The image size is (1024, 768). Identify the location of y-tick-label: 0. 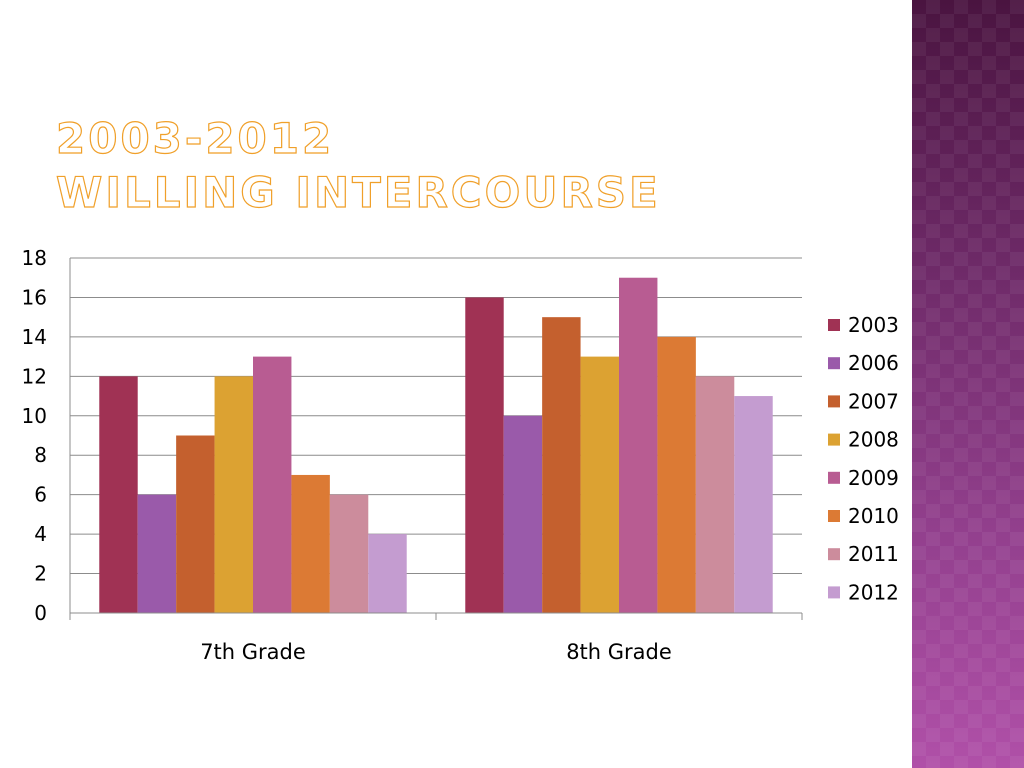
(40, 613).